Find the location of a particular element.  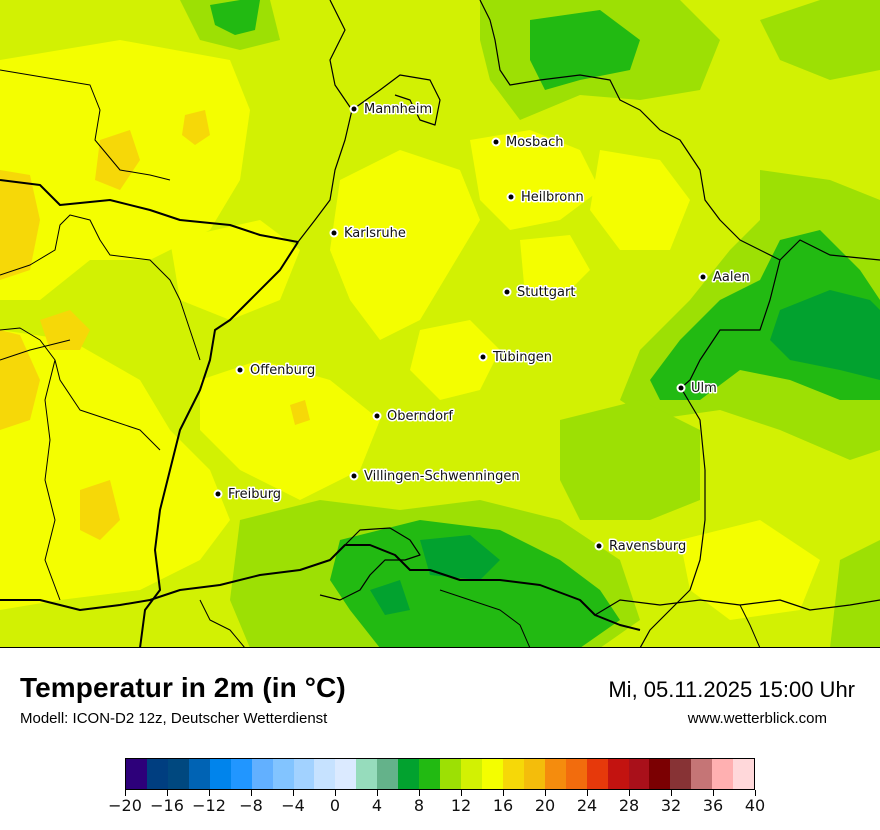

city-aalen: Aalen is located at coordinates (724, 278).